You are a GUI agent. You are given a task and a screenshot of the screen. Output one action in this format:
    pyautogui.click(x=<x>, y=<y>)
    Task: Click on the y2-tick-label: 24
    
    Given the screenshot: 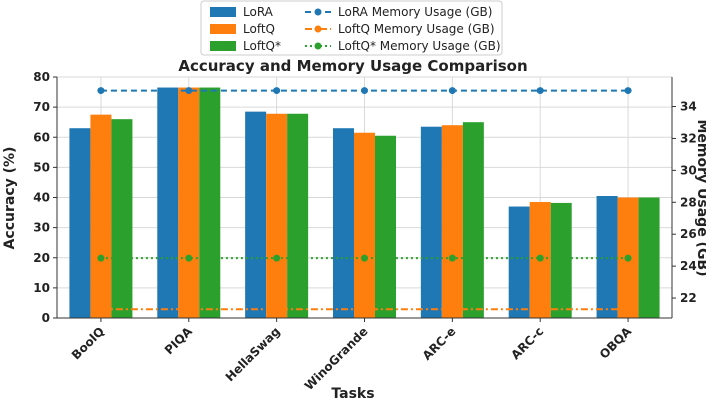 What is the action you would take?
    pyautogui.click(x=688, y=266)
    